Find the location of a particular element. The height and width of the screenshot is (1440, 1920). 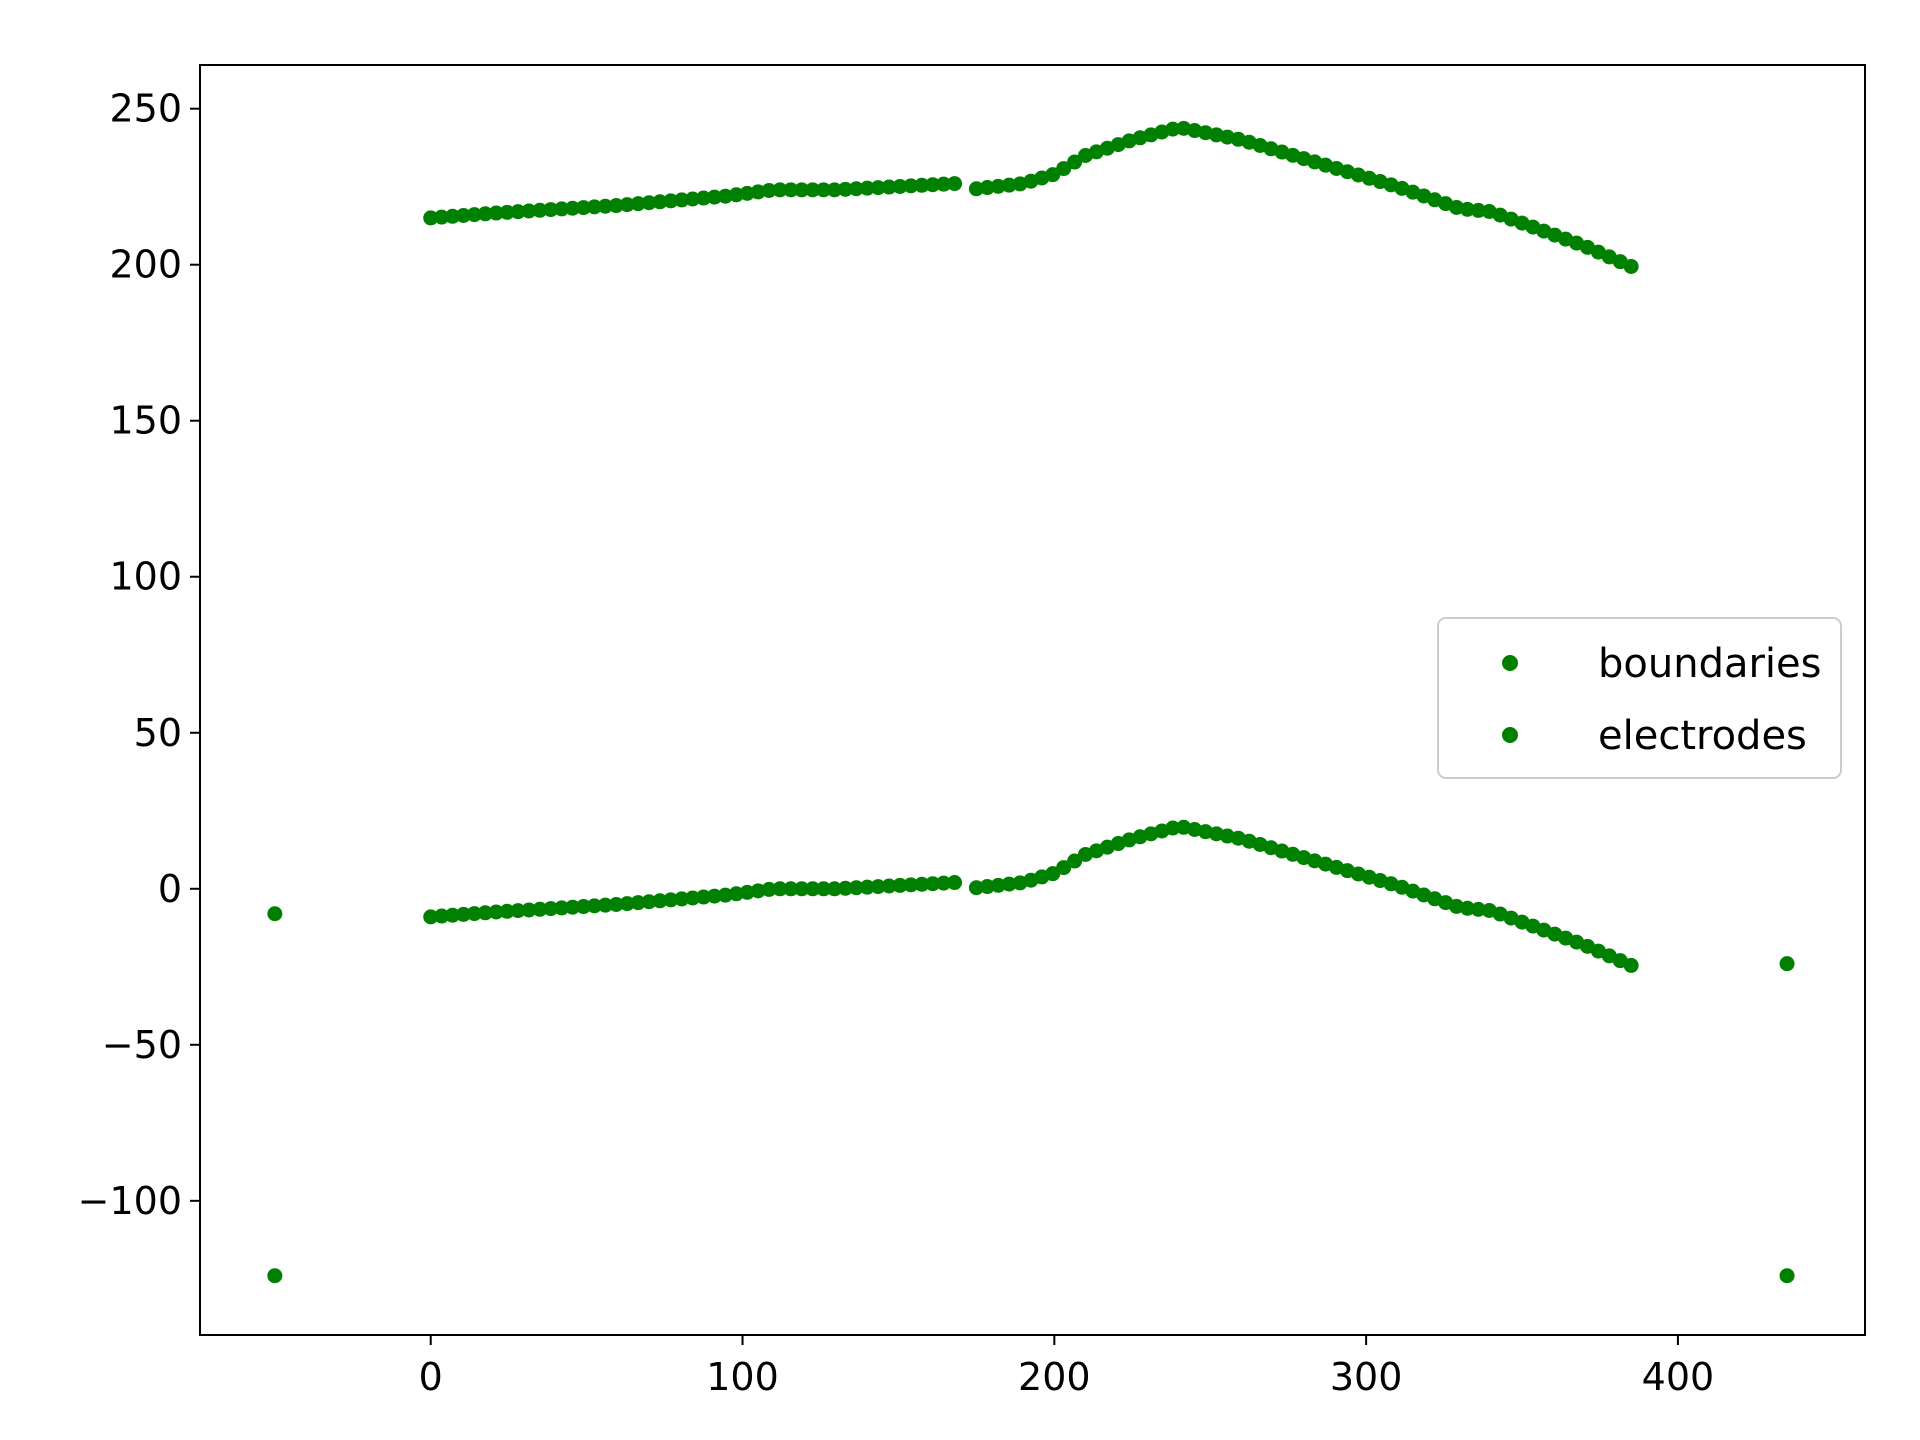

x-tick-label: 100 is located at coordinates (742, 1377).